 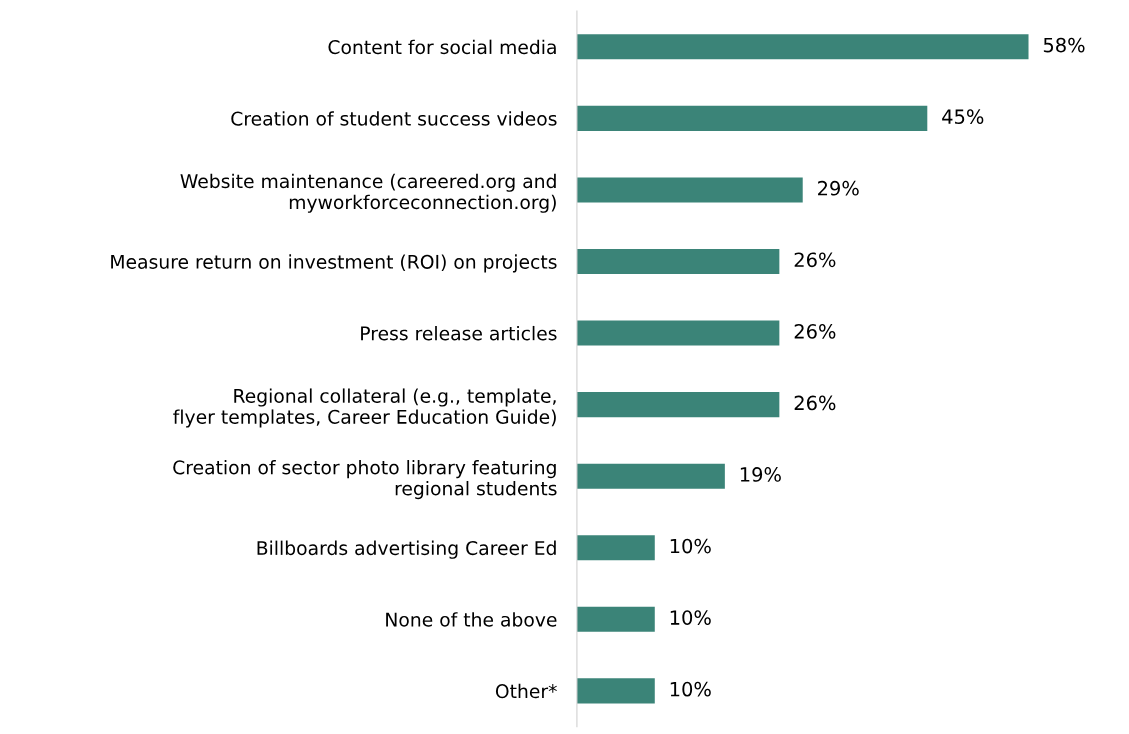 What do you see at coordinates (526, 691) in the screenshot?
I see `y-tick-label: Other*` at bounding box center [526, 691].